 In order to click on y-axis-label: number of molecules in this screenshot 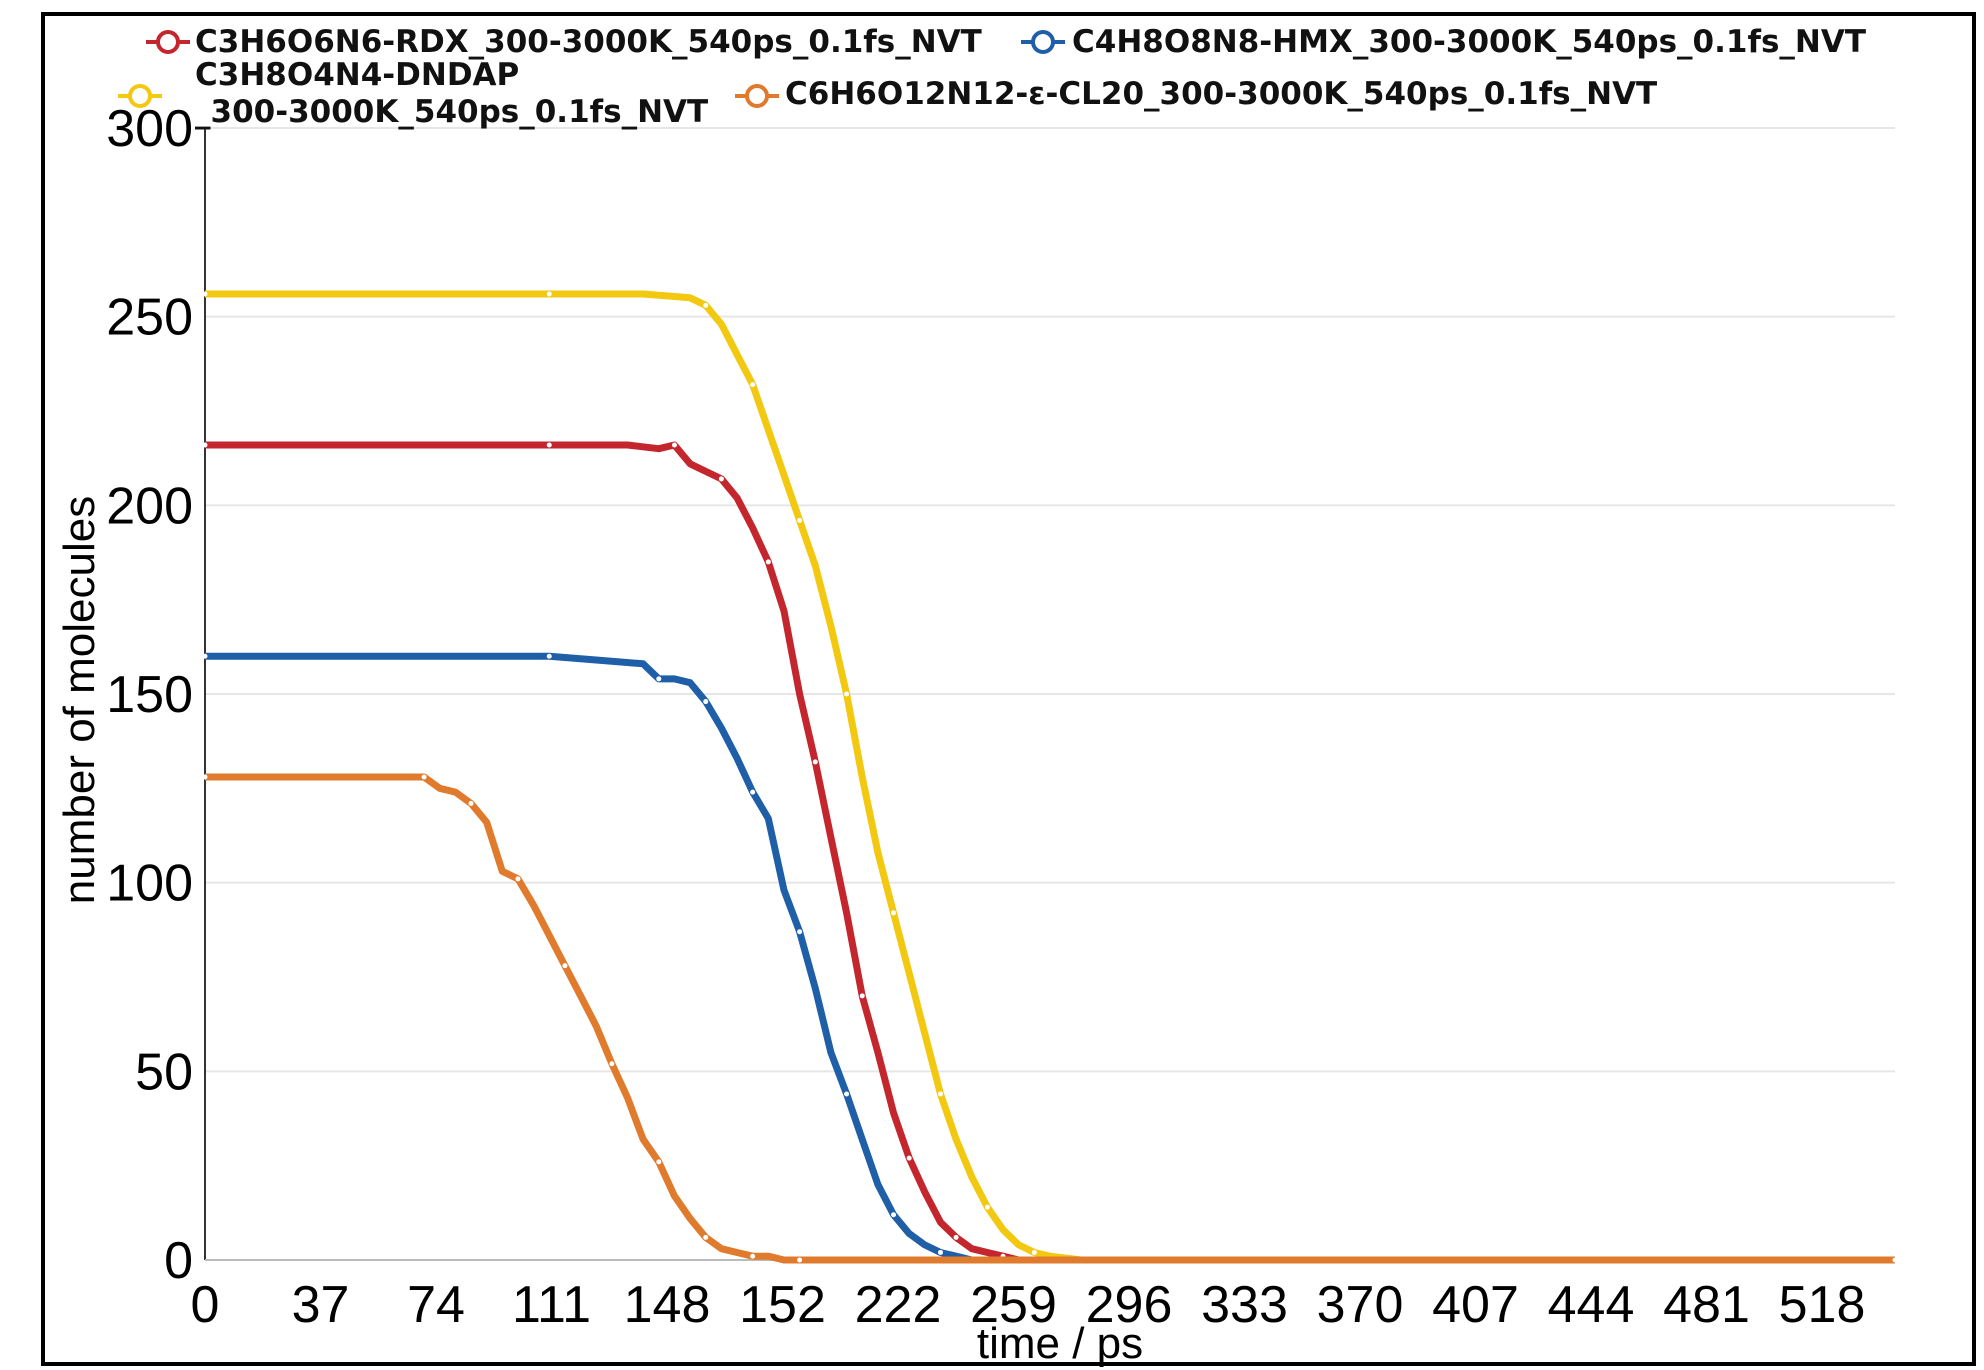, I will do `click(79, 700)`.